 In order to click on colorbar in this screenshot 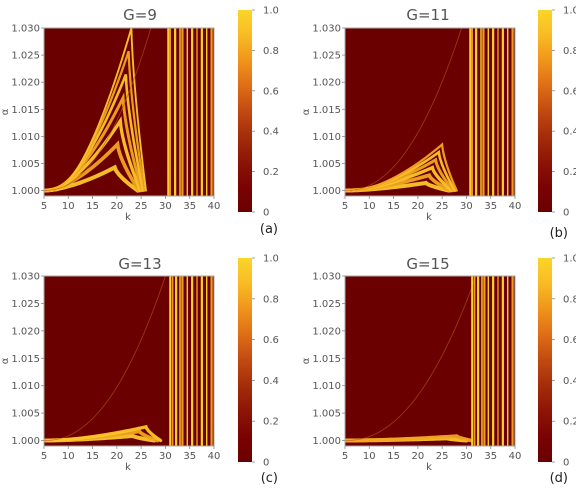, I will do `click(245, 111)`.